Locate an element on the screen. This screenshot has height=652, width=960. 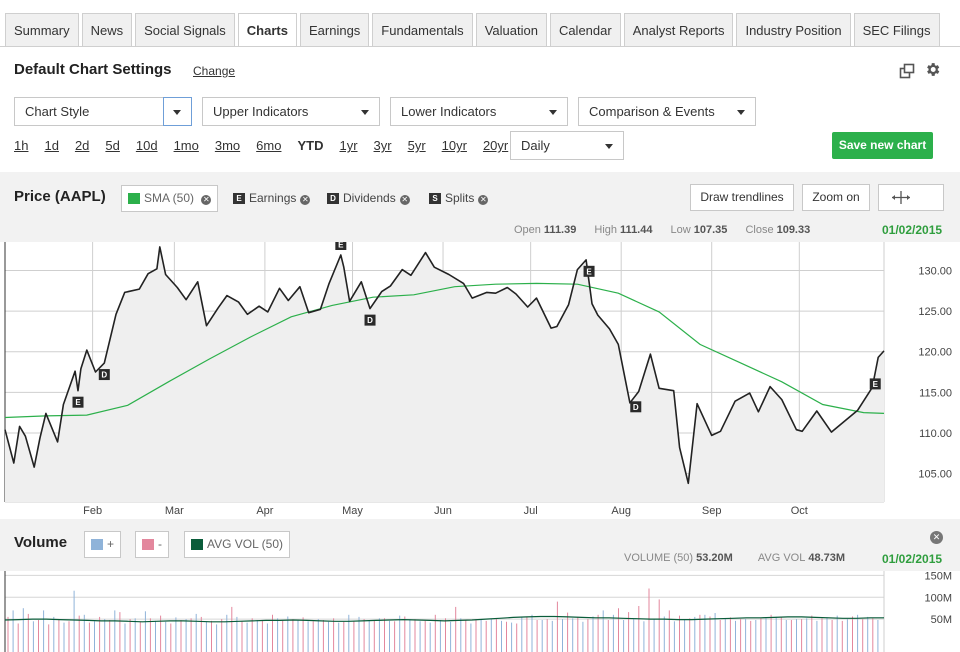
tab-summary: Summary is located at coordinates (42, 29).